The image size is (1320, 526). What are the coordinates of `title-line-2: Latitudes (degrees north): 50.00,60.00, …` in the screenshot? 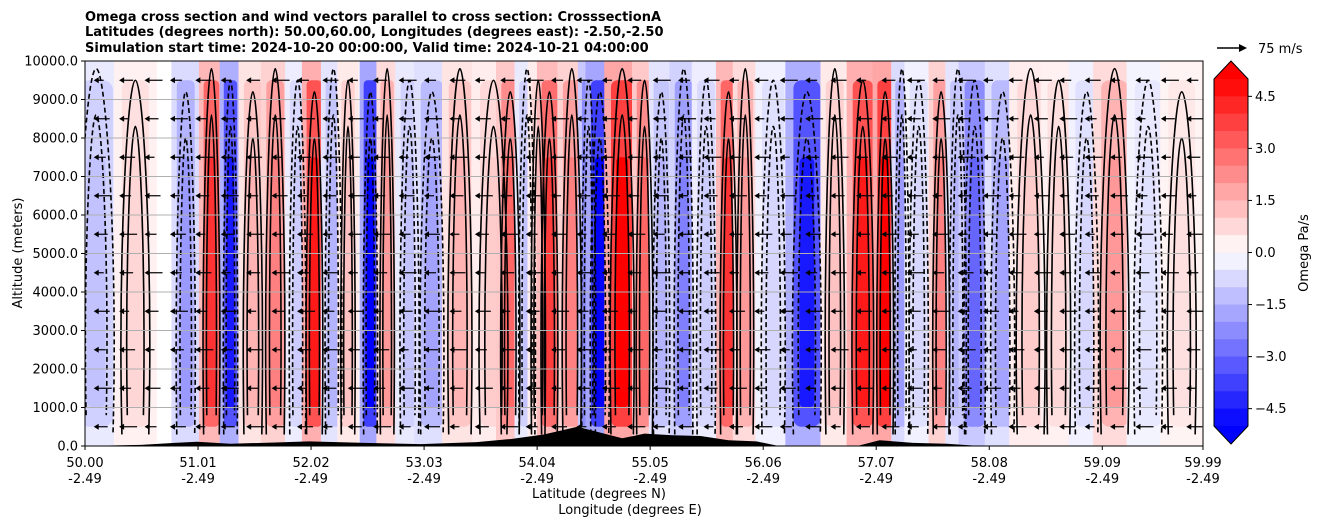 It's located at (374, 32).